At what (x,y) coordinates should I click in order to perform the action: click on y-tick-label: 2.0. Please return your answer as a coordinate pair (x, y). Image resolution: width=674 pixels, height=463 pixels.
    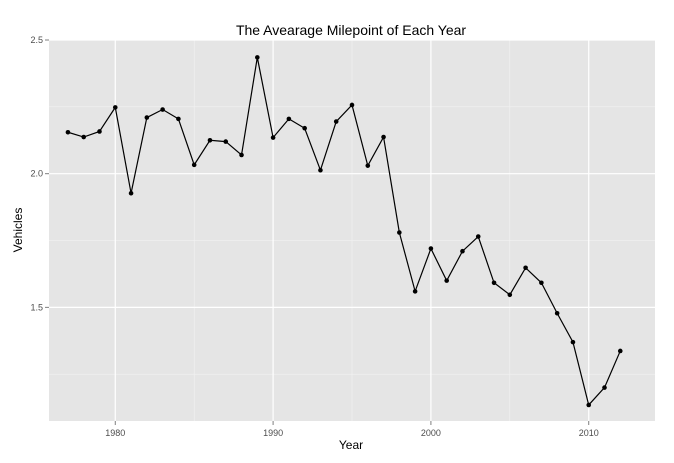
    Looking at the image, I should click on (36, 174).